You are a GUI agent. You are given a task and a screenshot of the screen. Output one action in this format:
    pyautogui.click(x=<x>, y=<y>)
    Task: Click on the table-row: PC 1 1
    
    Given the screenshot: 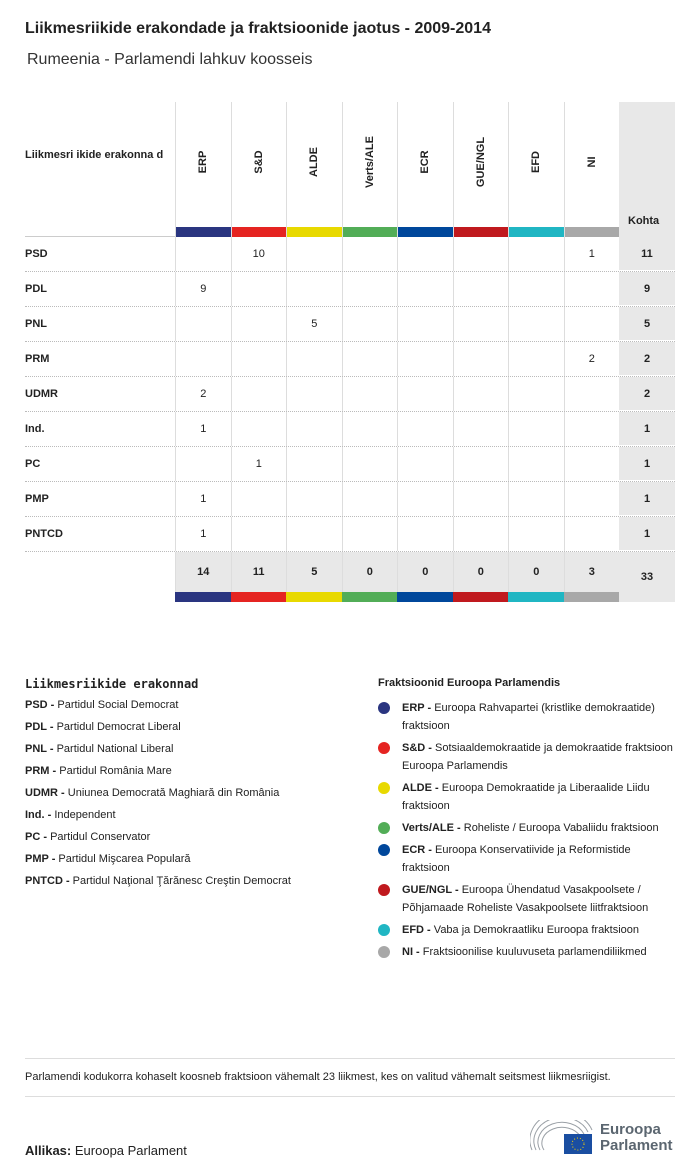 What is the action you would take?
    pyautogui.click(x=350, y=464)
    